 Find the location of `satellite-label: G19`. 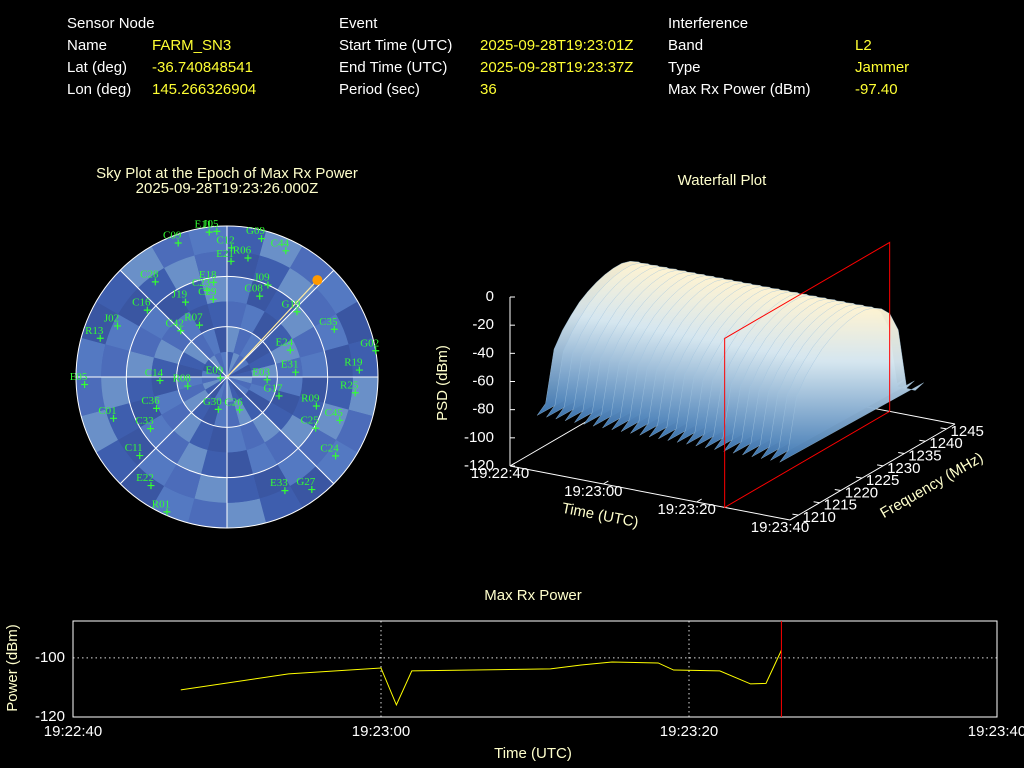

satellite-label: G19 is located at coordinates (290, 304).